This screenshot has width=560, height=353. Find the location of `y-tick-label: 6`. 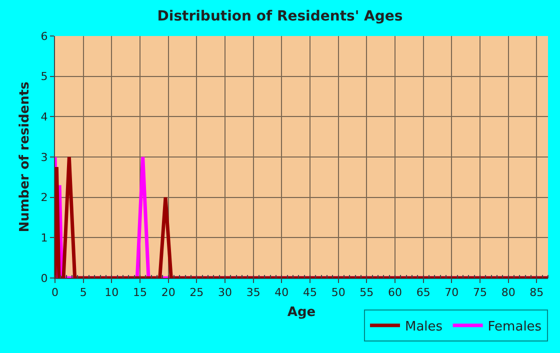

y-tick-label: 6 is located at coordinates (44, 36).